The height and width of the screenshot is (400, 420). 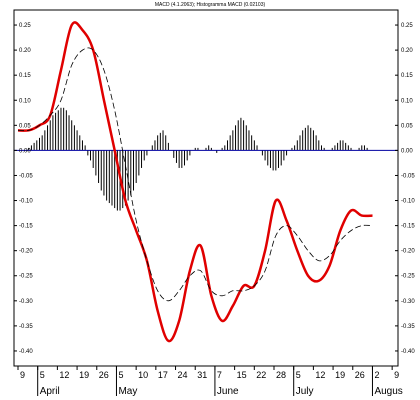 I want to click on y-tick-label: 0.20, so click(x=25, y=51).